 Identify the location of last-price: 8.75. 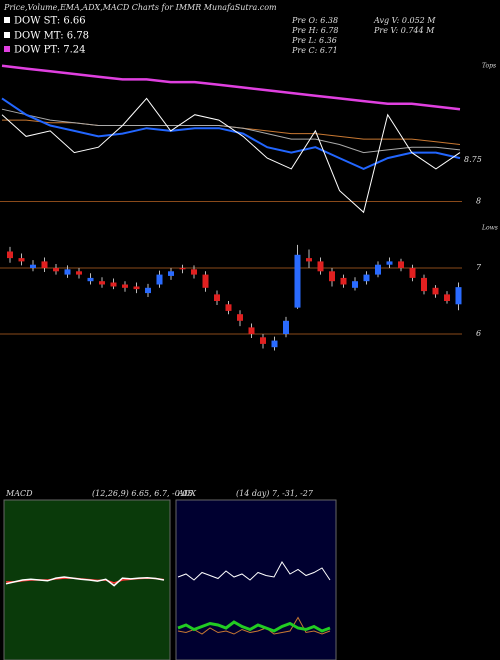
(473, 159).